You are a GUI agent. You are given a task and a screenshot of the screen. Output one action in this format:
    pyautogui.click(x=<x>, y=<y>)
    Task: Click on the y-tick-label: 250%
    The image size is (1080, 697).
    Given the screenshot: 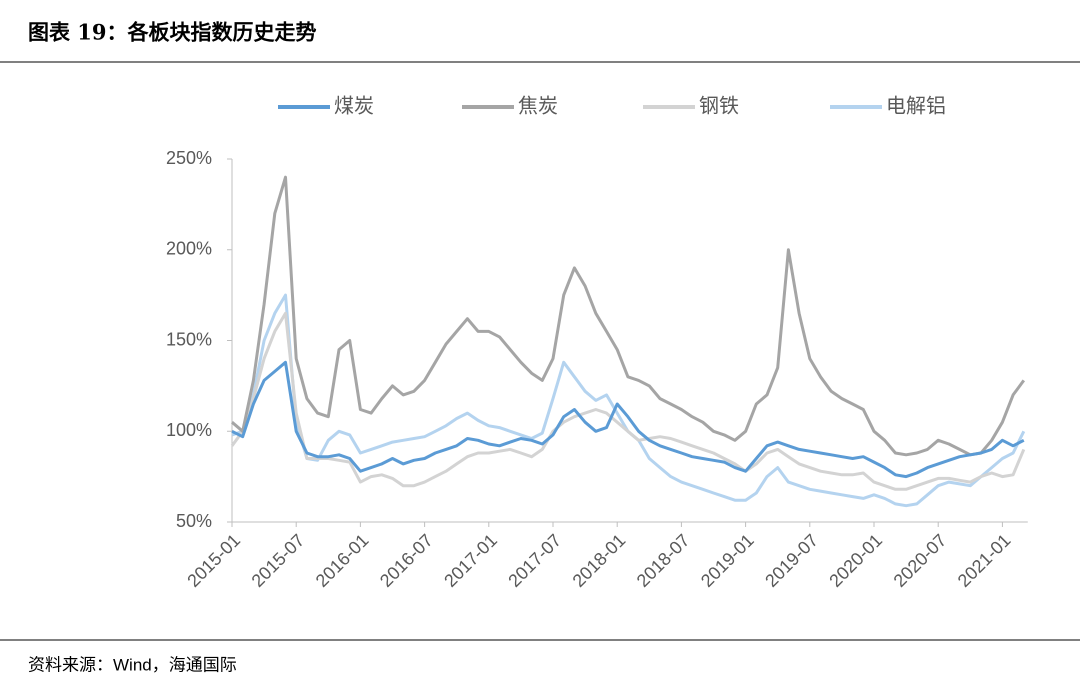 What is the action you would take?
    pyautogui.click(x=189, y=158)
    